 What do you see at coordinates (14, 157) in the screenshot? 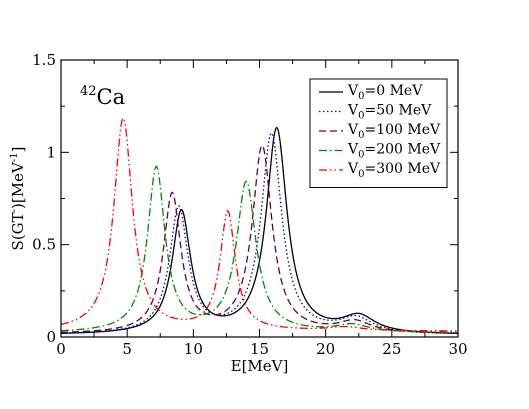
I see `y-label-sup-unit: -1` at bounding box center [14, 157].